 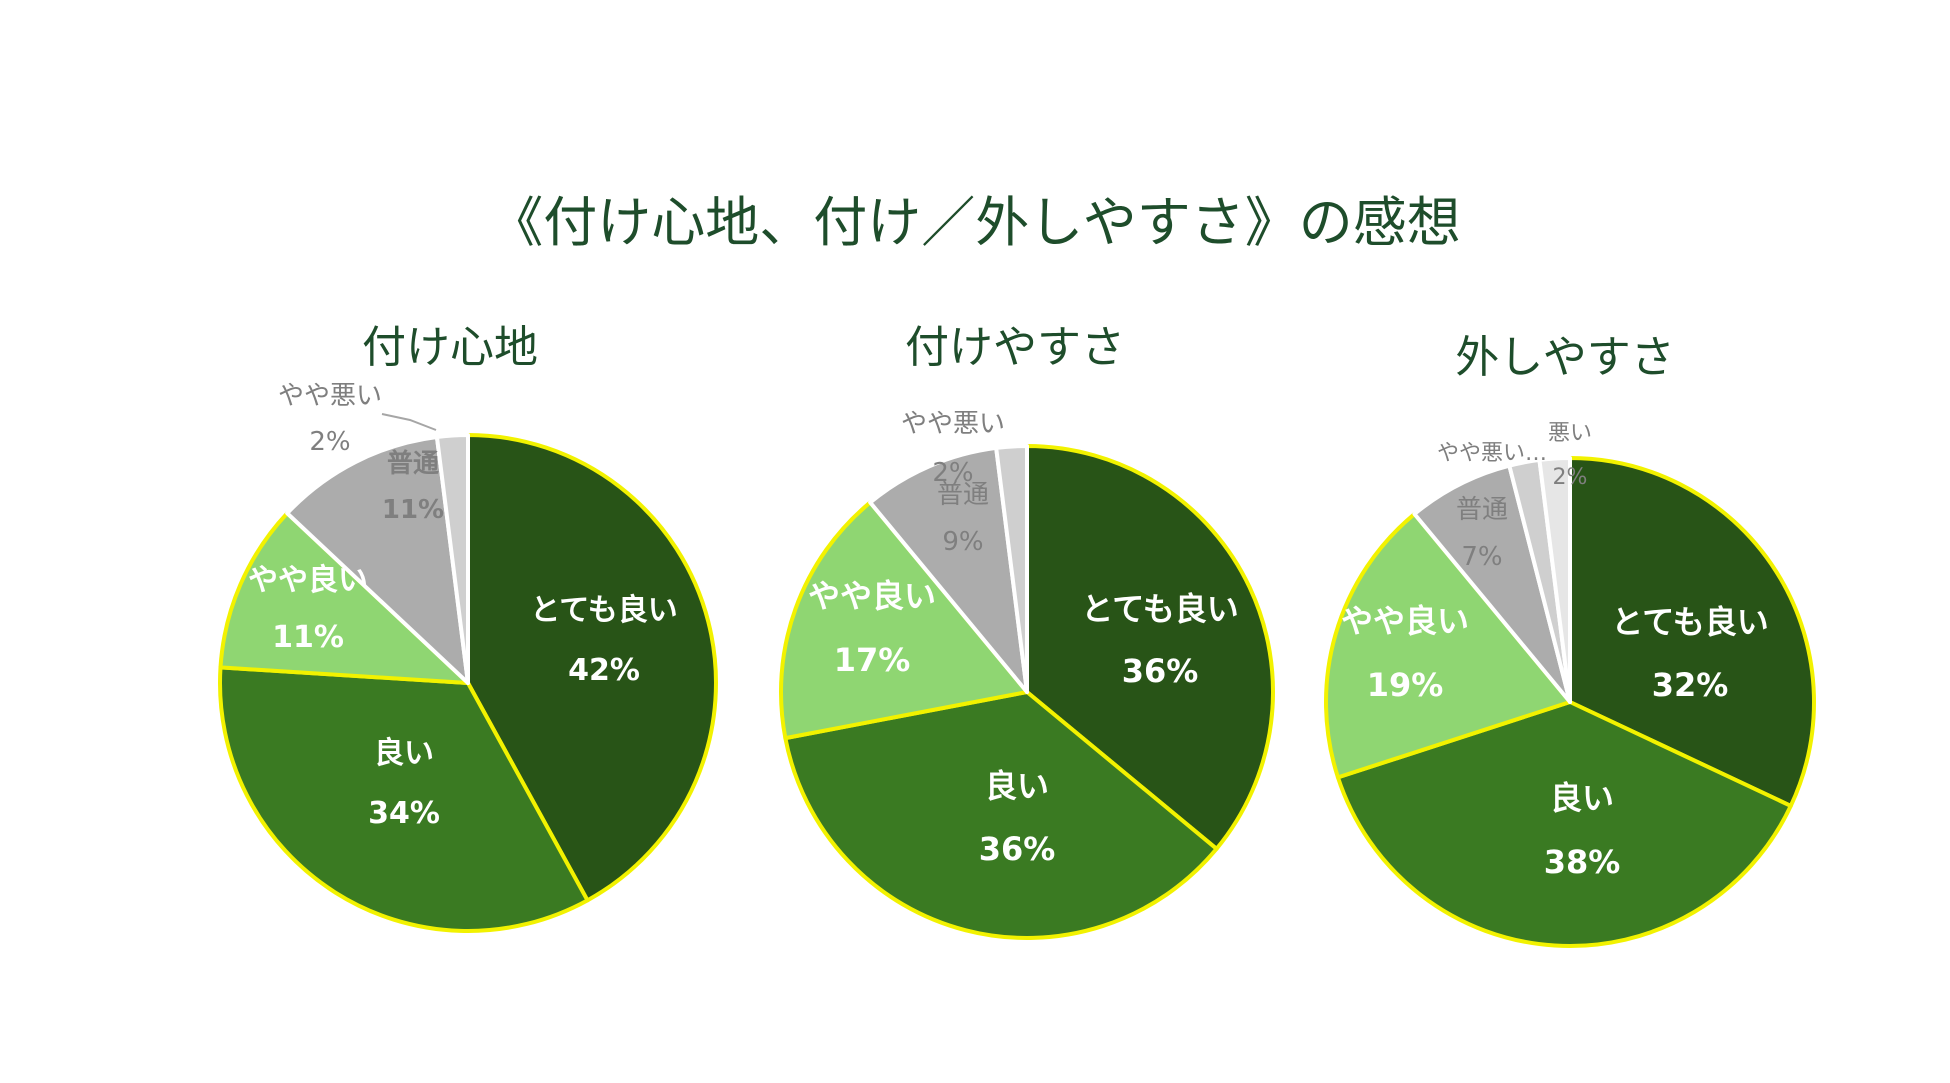 I want to click on slice-value-label: 9%, so click(x=962, y=542).